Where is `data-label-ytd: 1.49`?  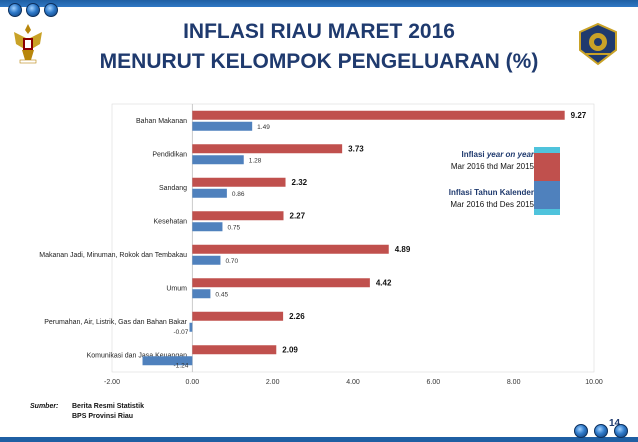
data-label-ytd: 1.49 is located at coordinates (263, 127).